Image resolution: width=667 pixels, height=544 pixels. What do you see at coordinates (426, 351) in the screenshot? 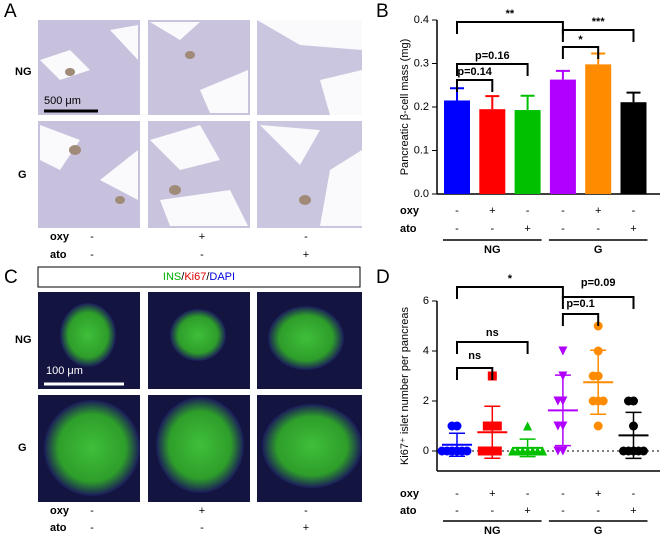
I see `y-tick-label: 4` at bounding box center [426, 351].